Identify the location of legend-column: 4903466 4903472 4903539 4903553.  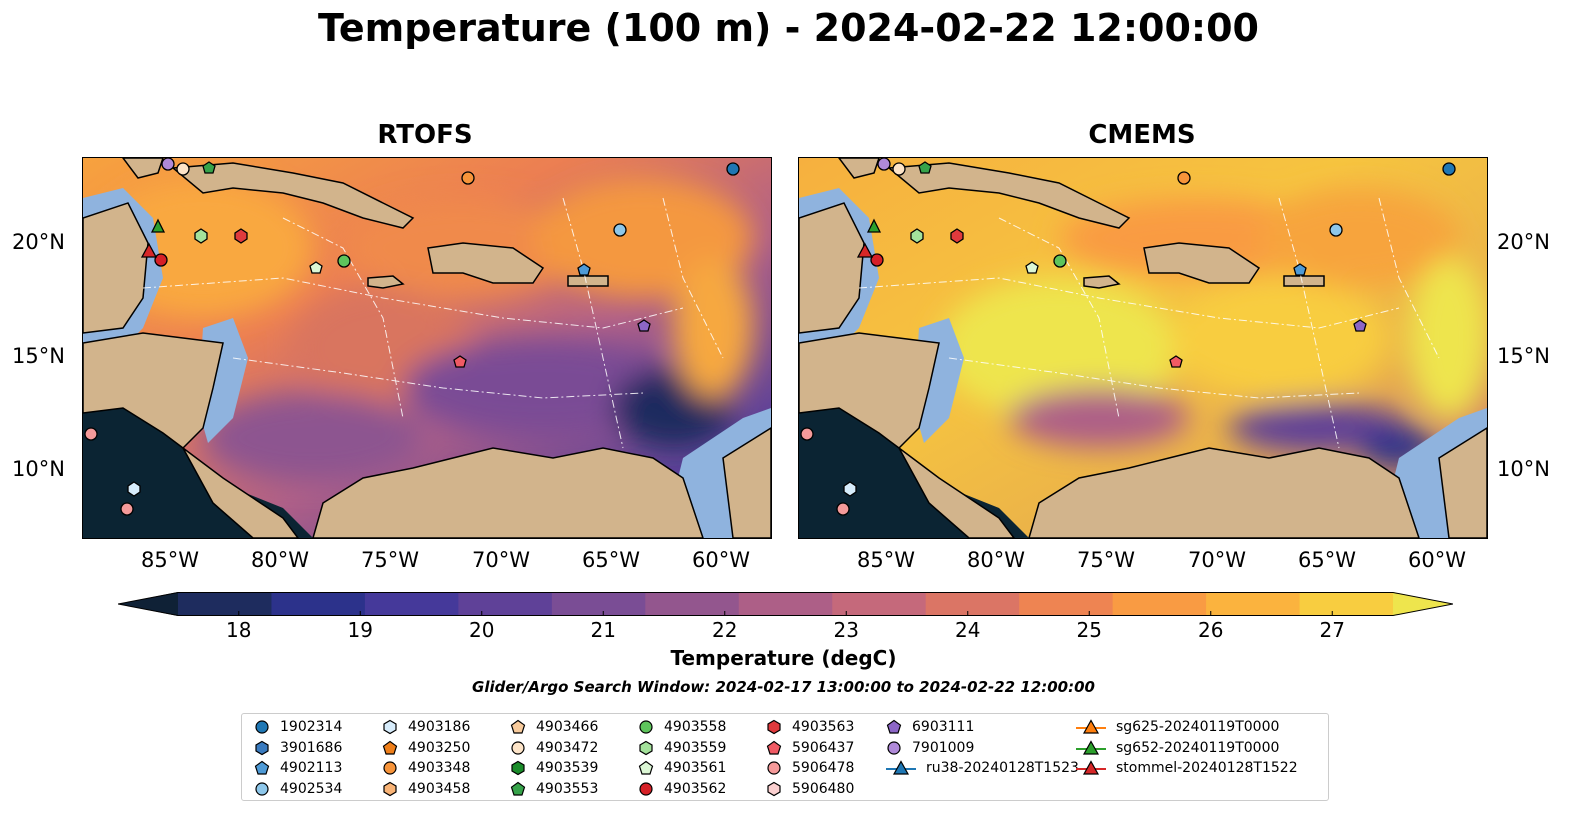
(554, 758).